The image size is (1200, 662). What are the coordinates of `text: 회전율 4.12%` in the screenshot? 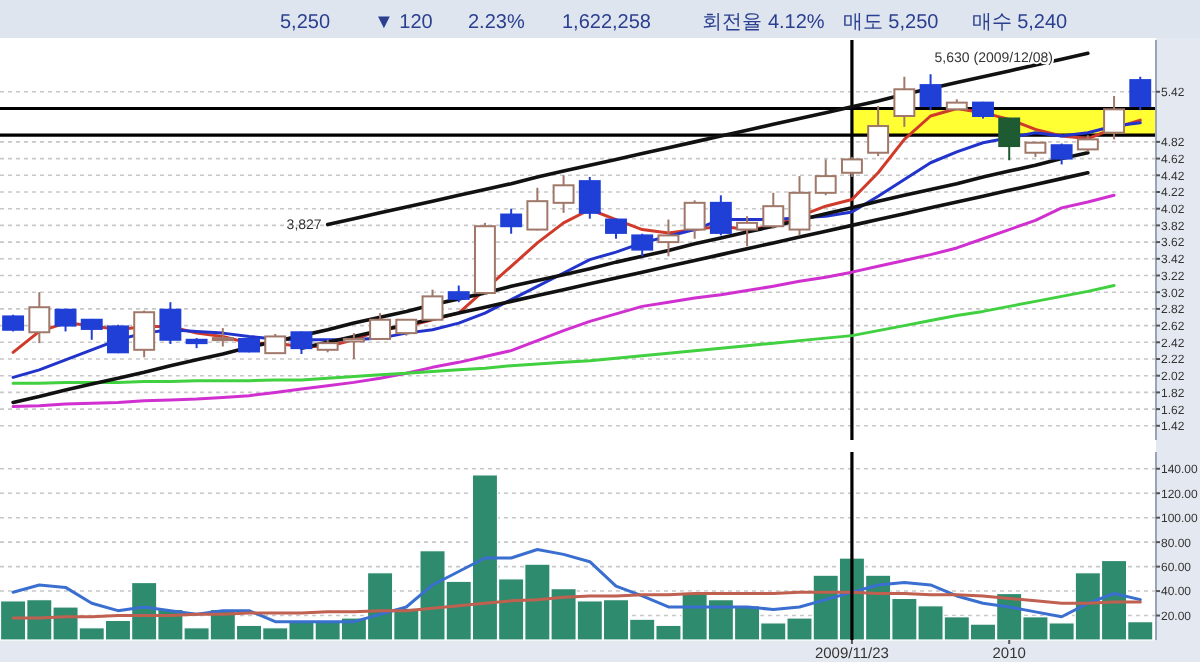 It's located at (763, 23).